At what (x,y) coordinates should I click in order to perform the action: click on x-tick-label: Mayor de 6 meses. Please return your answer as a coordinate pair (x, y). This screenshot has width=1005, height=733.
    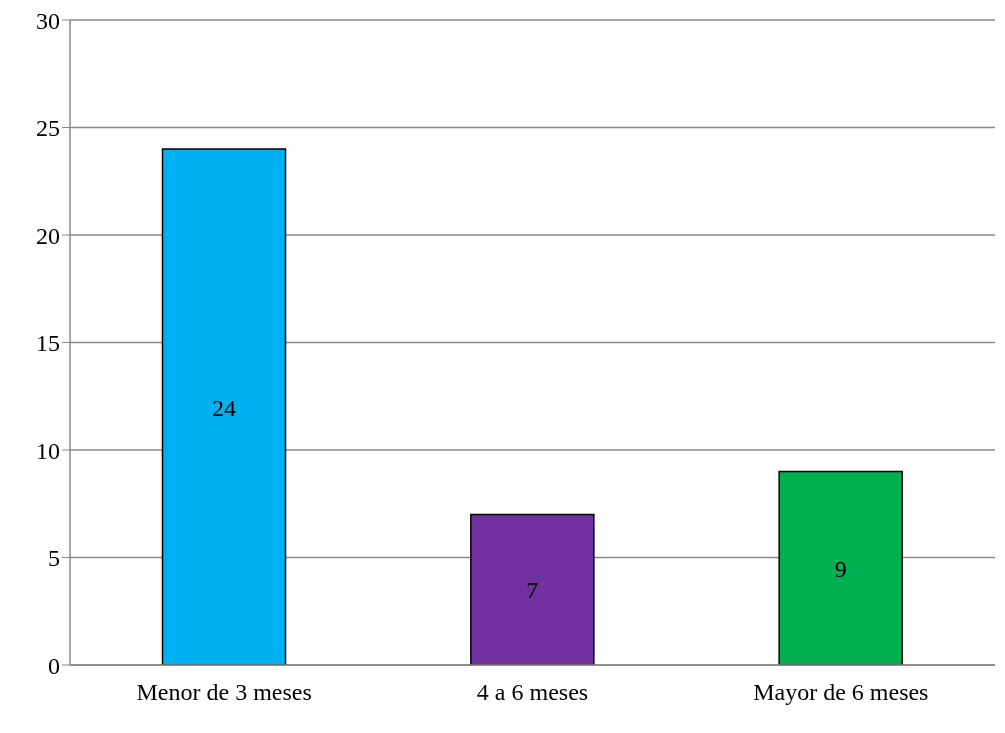
    Looking at the image, I should click on (841, 692).